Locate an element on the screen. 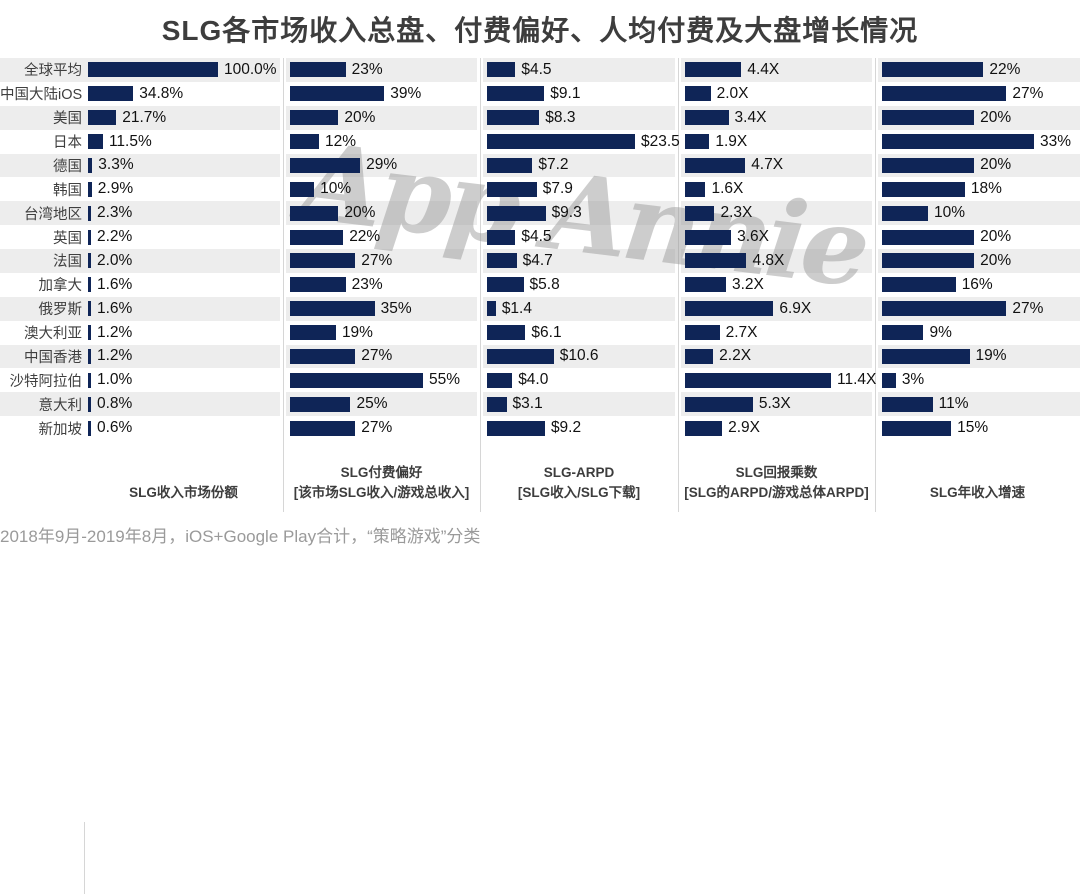 This screenshot has height=894, width=1080. market-row: 新加坡 0.6% 27% $9.2 2.9X 15% is located at coordinates (540, 428).